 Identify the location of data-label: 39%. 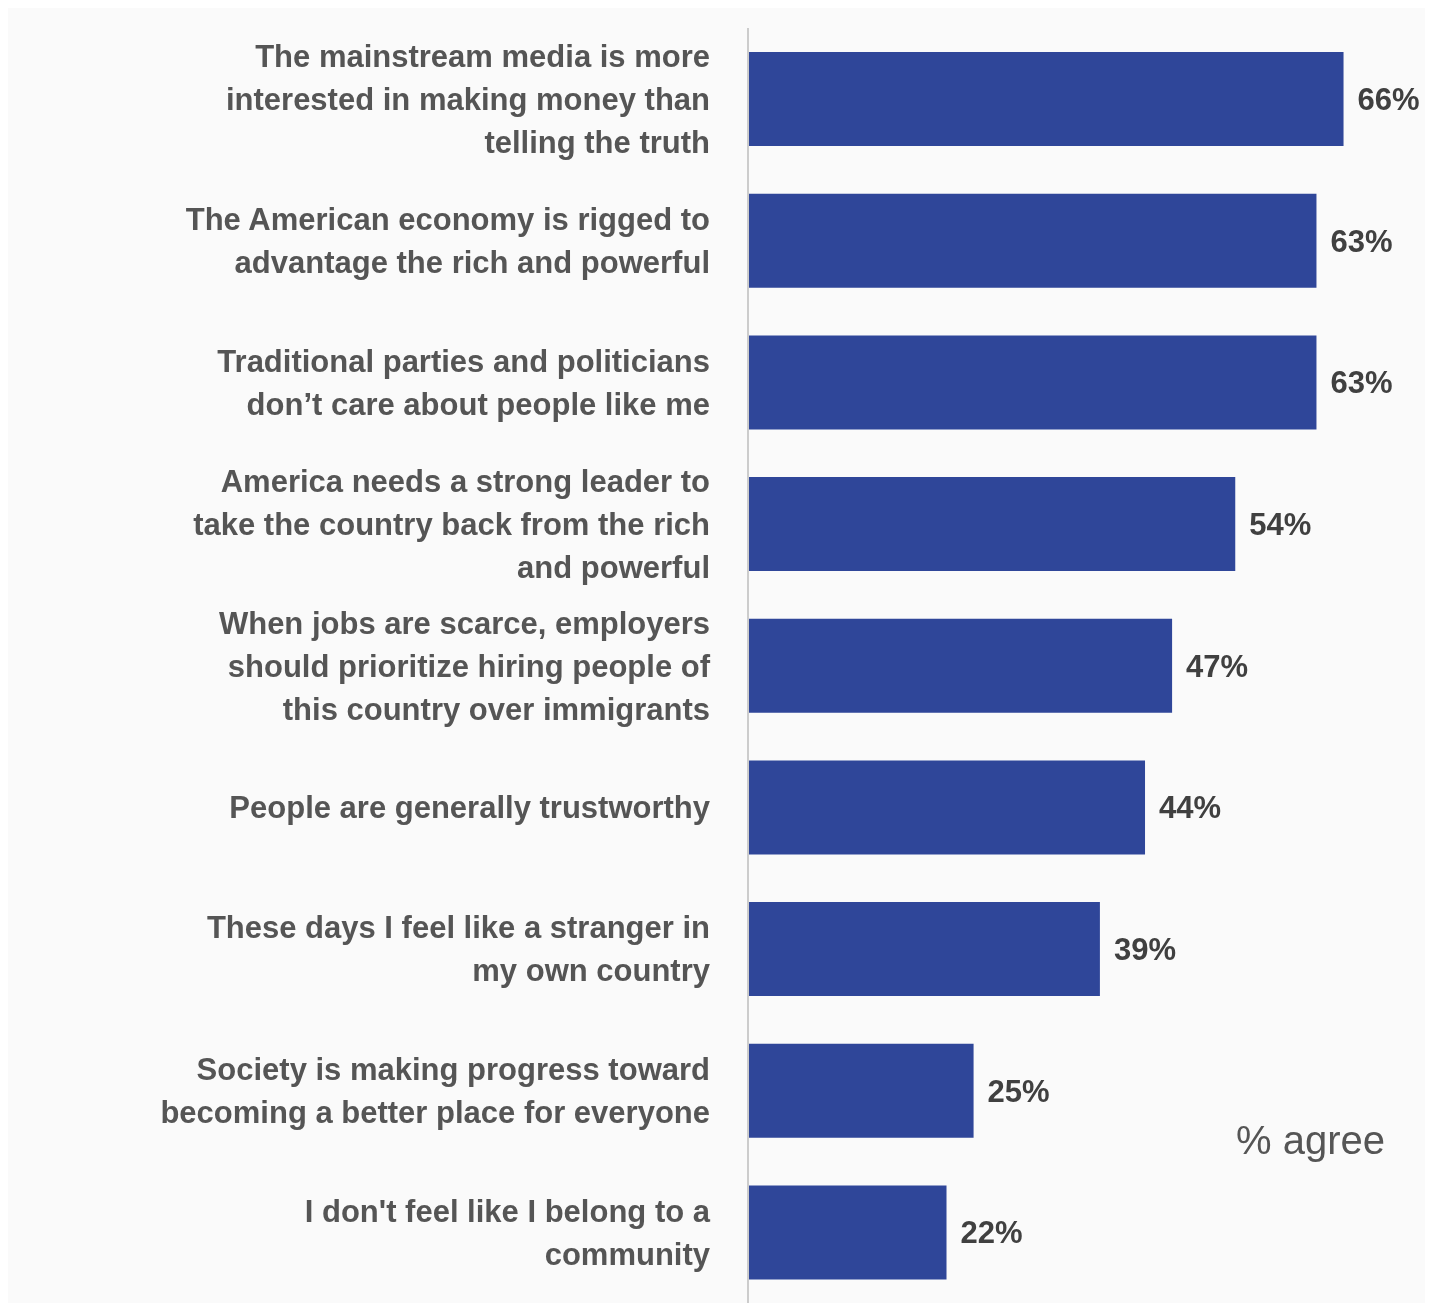
(1144, 950).